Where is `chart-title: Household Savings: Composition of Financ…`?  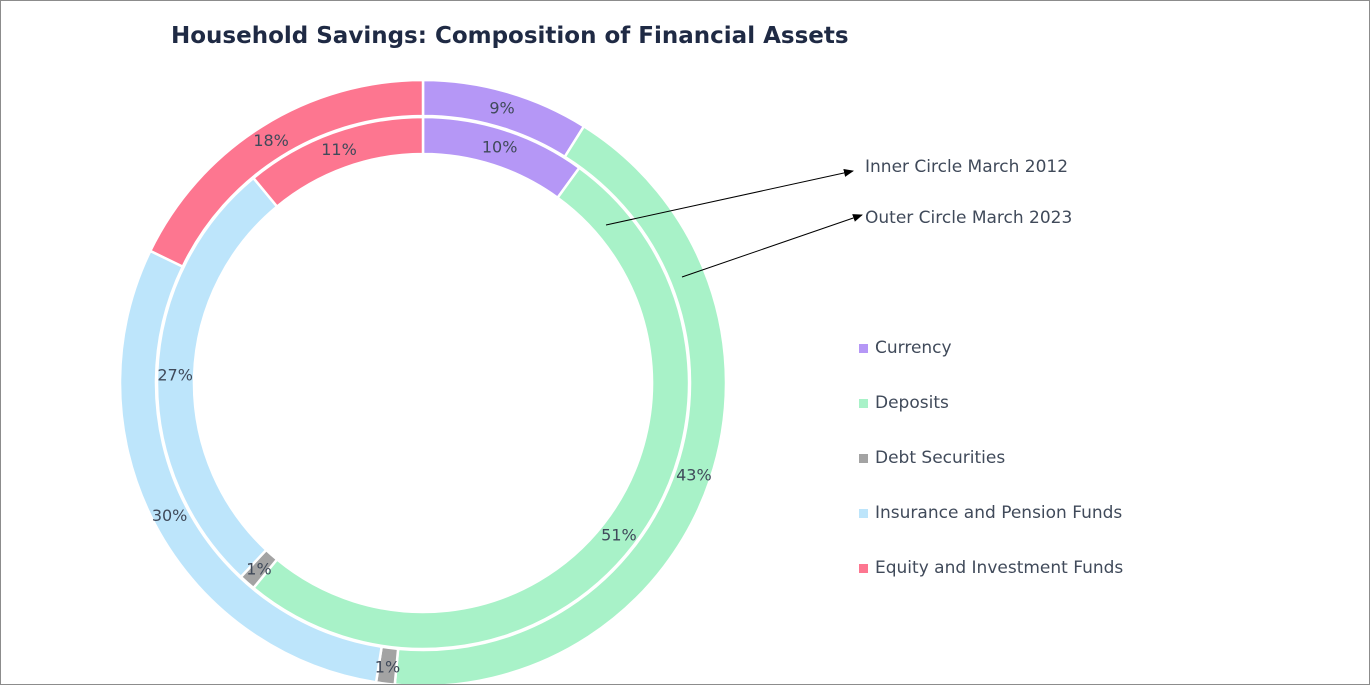 chart-title: Household Savings: Composition of Financ… is located at coordinates (510, 36).